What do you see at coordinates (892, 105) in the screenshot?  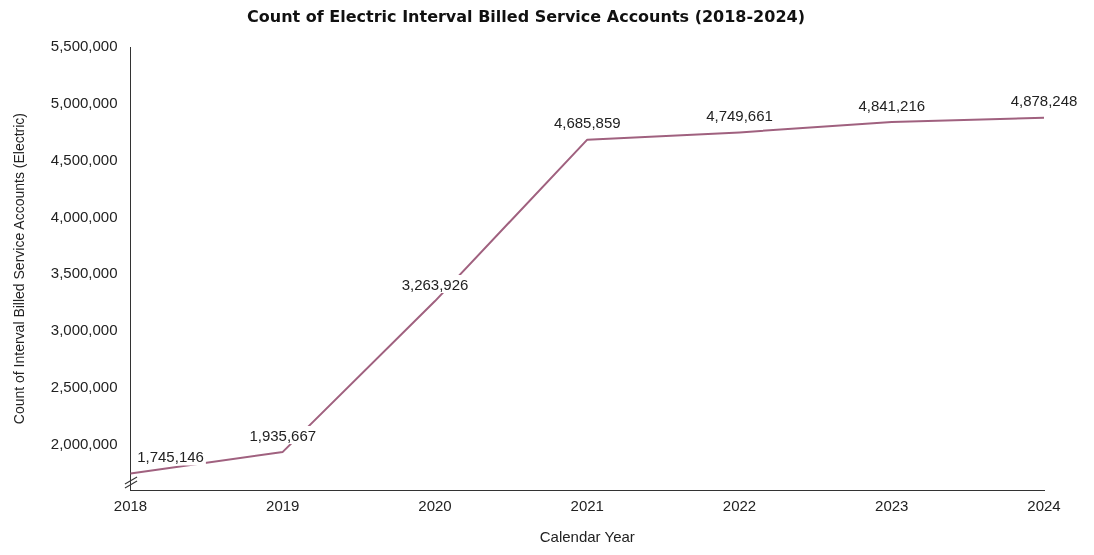 I see `data-label: 4,841,216` at bounding box center [892, 105].